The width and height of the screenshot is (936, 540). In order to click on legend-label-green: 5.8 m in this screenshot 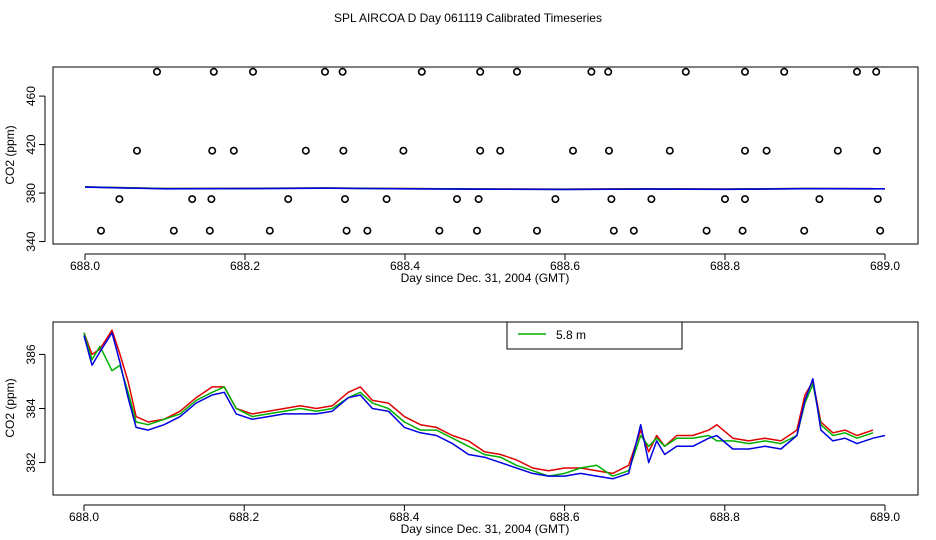, I will do `click(571, 335)`.